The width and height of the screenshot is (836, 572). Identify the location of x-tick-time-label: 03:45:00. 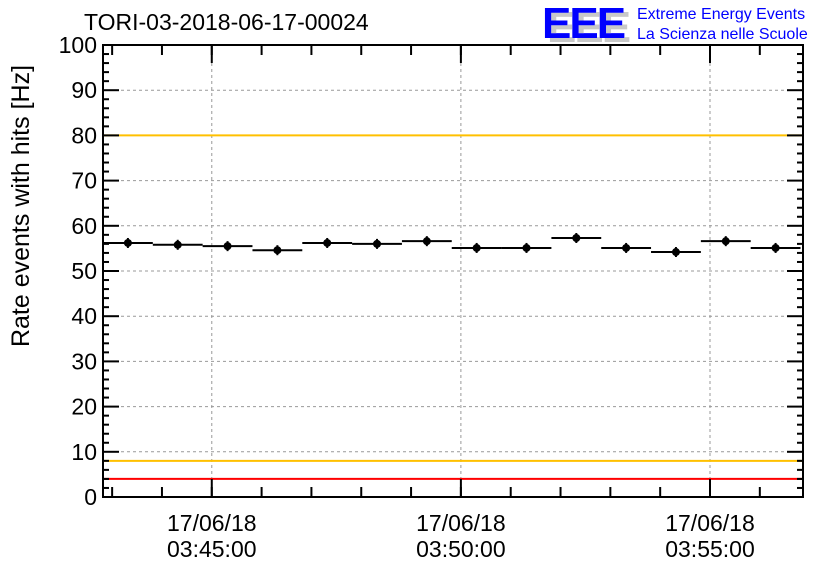
(212, 549).